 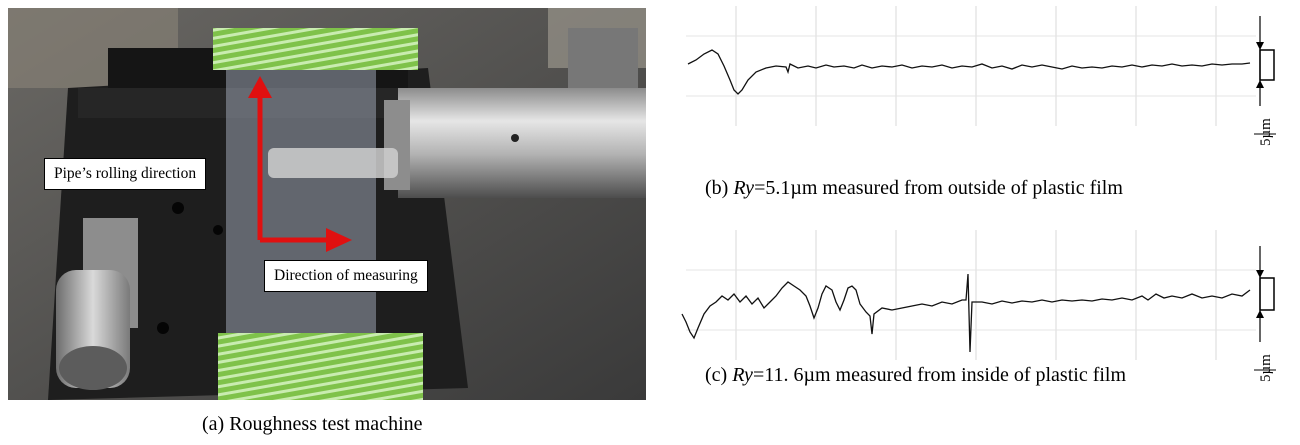 I want to click on caption-c-prefix: (c), so click(x=719, y=375).